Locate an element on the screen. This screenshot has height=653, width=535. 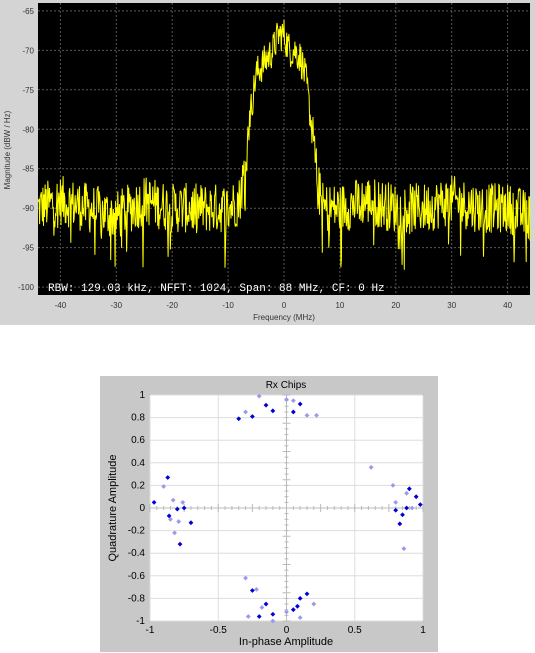
scatter-y-tick-label: -0.8 is located at coordinates (137, 598).